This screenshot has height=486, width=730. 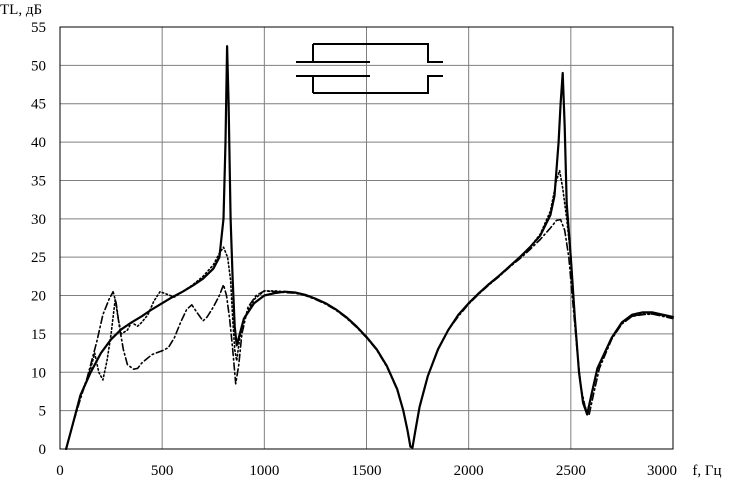 What do you see at coordinates (662, 471) in the screenshot?
I see `x-tick-label: 3000` at bounding box center [662, 471].